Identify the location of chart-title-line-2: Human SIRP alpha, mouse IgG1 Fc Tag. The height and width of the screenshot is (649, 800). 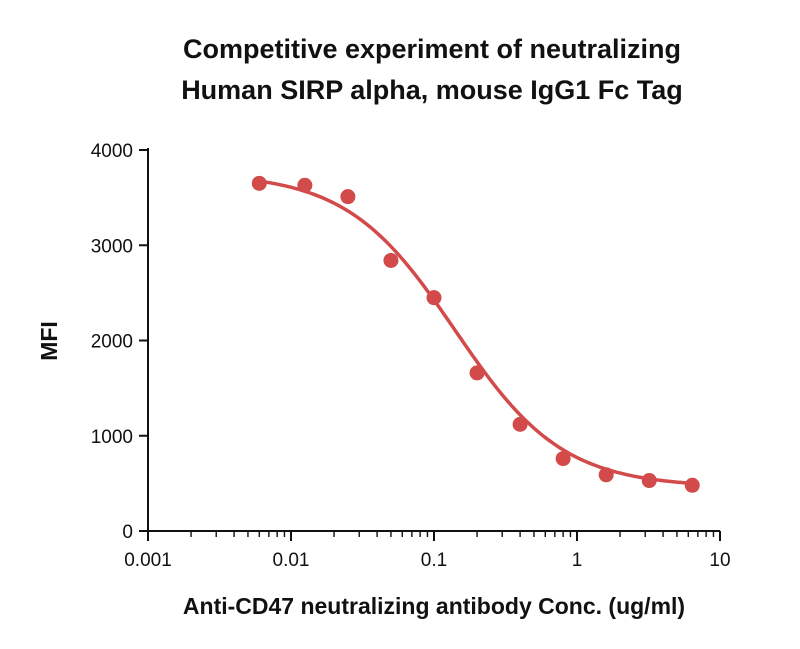
(432, 90).